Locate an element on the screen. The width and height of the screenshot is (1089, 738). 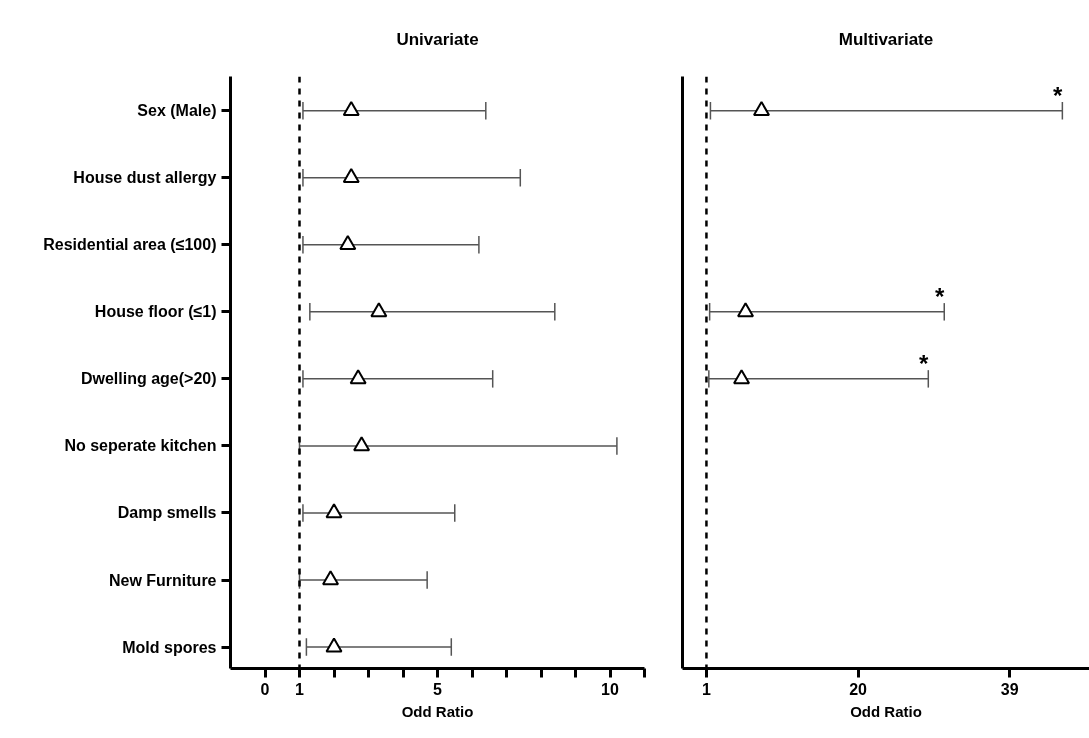
y-tick-label: House floor (≤1) is located at coordinates (155, 312).